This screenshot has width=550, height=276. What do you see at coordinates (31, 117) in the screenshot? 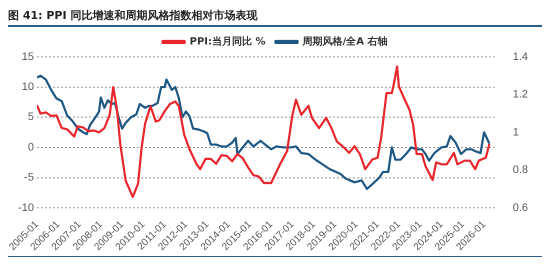
I see `y-tick-label: 5` at bounding box center [31, 117].